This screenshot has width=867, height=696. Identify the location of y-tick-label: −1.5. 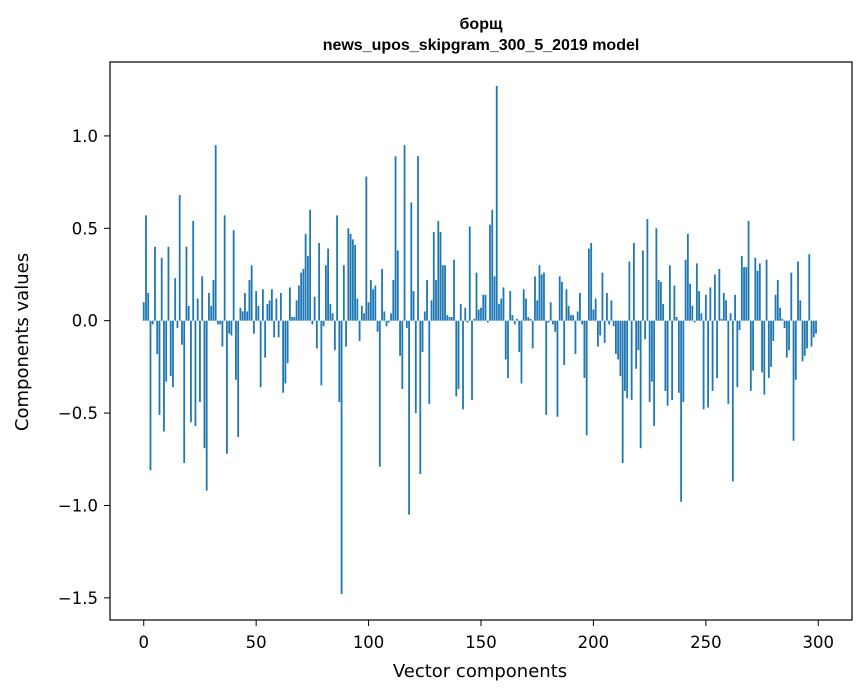
(78, 598).